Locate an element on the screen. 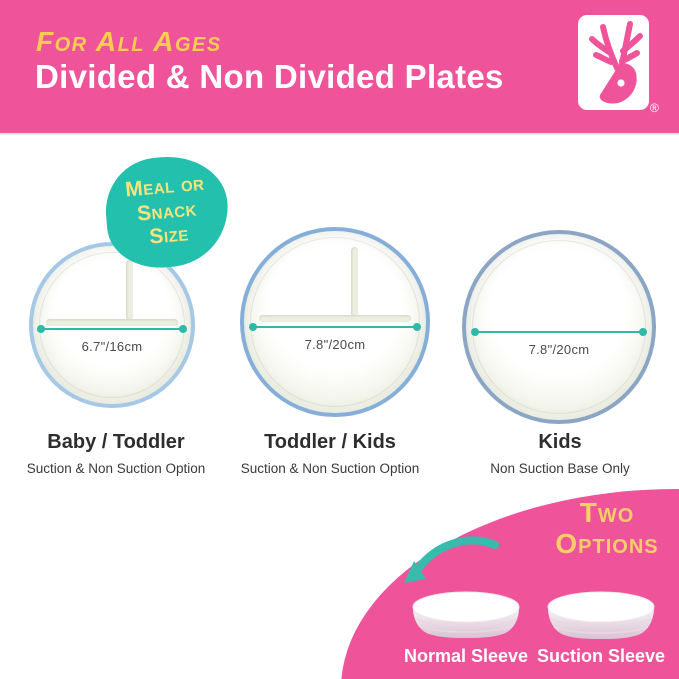 This screenshot has height=679, width=679. curved-arrow-icon is located at coordinates (450, 563).